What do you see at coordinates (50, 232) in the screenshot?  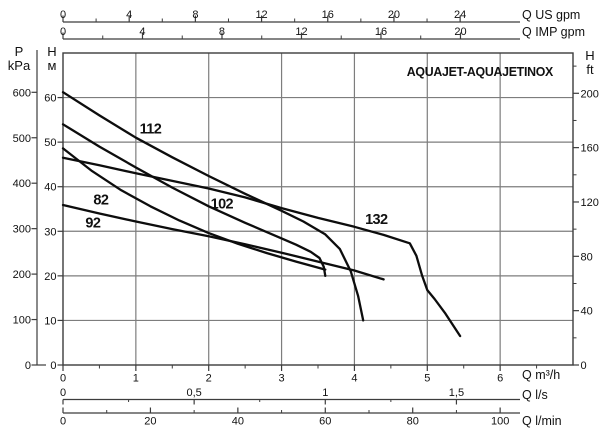 I see `head-m-tick-label: 30` at bounding box center [50, 232].